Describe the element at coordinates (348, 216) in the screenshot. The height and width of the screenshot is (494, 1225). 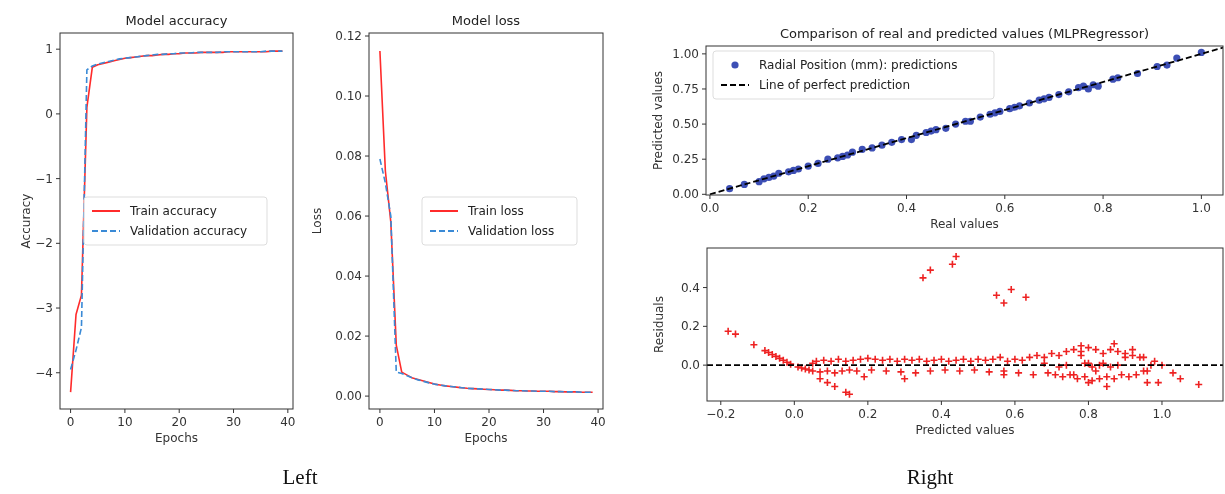
I see `y-tick-label: 0.06` at that location.